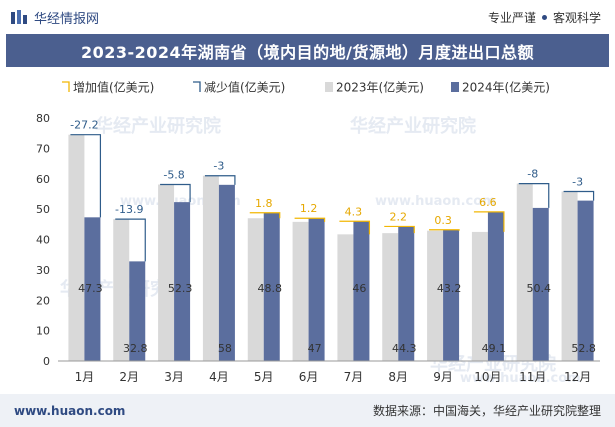  Describe the element at coordinates (309, 377) in the screenshot. I see `x-tick-label: 6月` at that location.